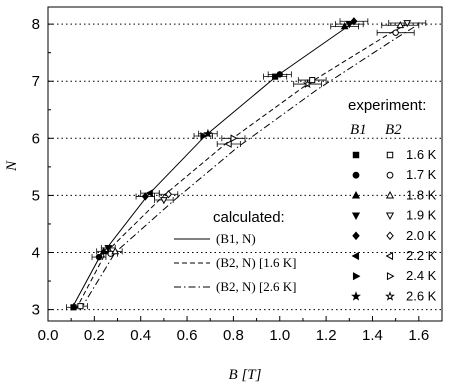 The image size is (449, 388). What do you see at coordinates (256, 262) in the screenshot?
I see `legend-label-dashed: (B2, N) [1.6 K]` at bounding box center [256, 262].